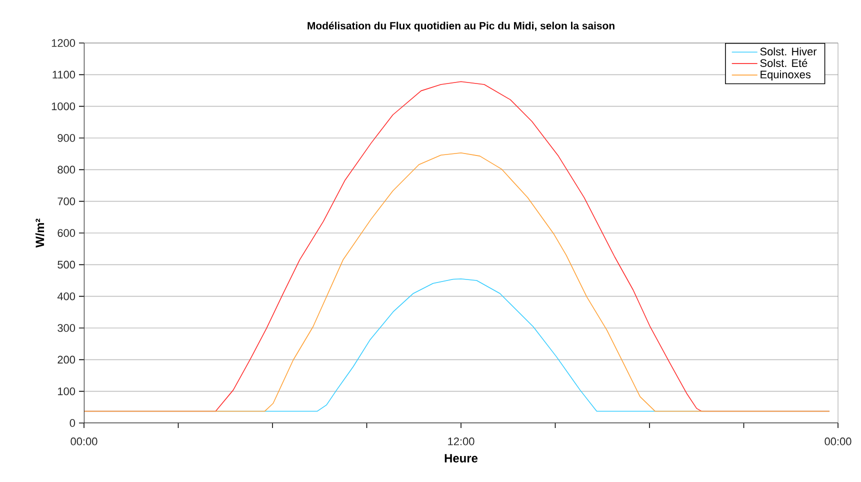 The image size is (861, 482). Describe the element at coordinates (67, 233) in the screenshot. I see `y-tick-label: 600` at that location.